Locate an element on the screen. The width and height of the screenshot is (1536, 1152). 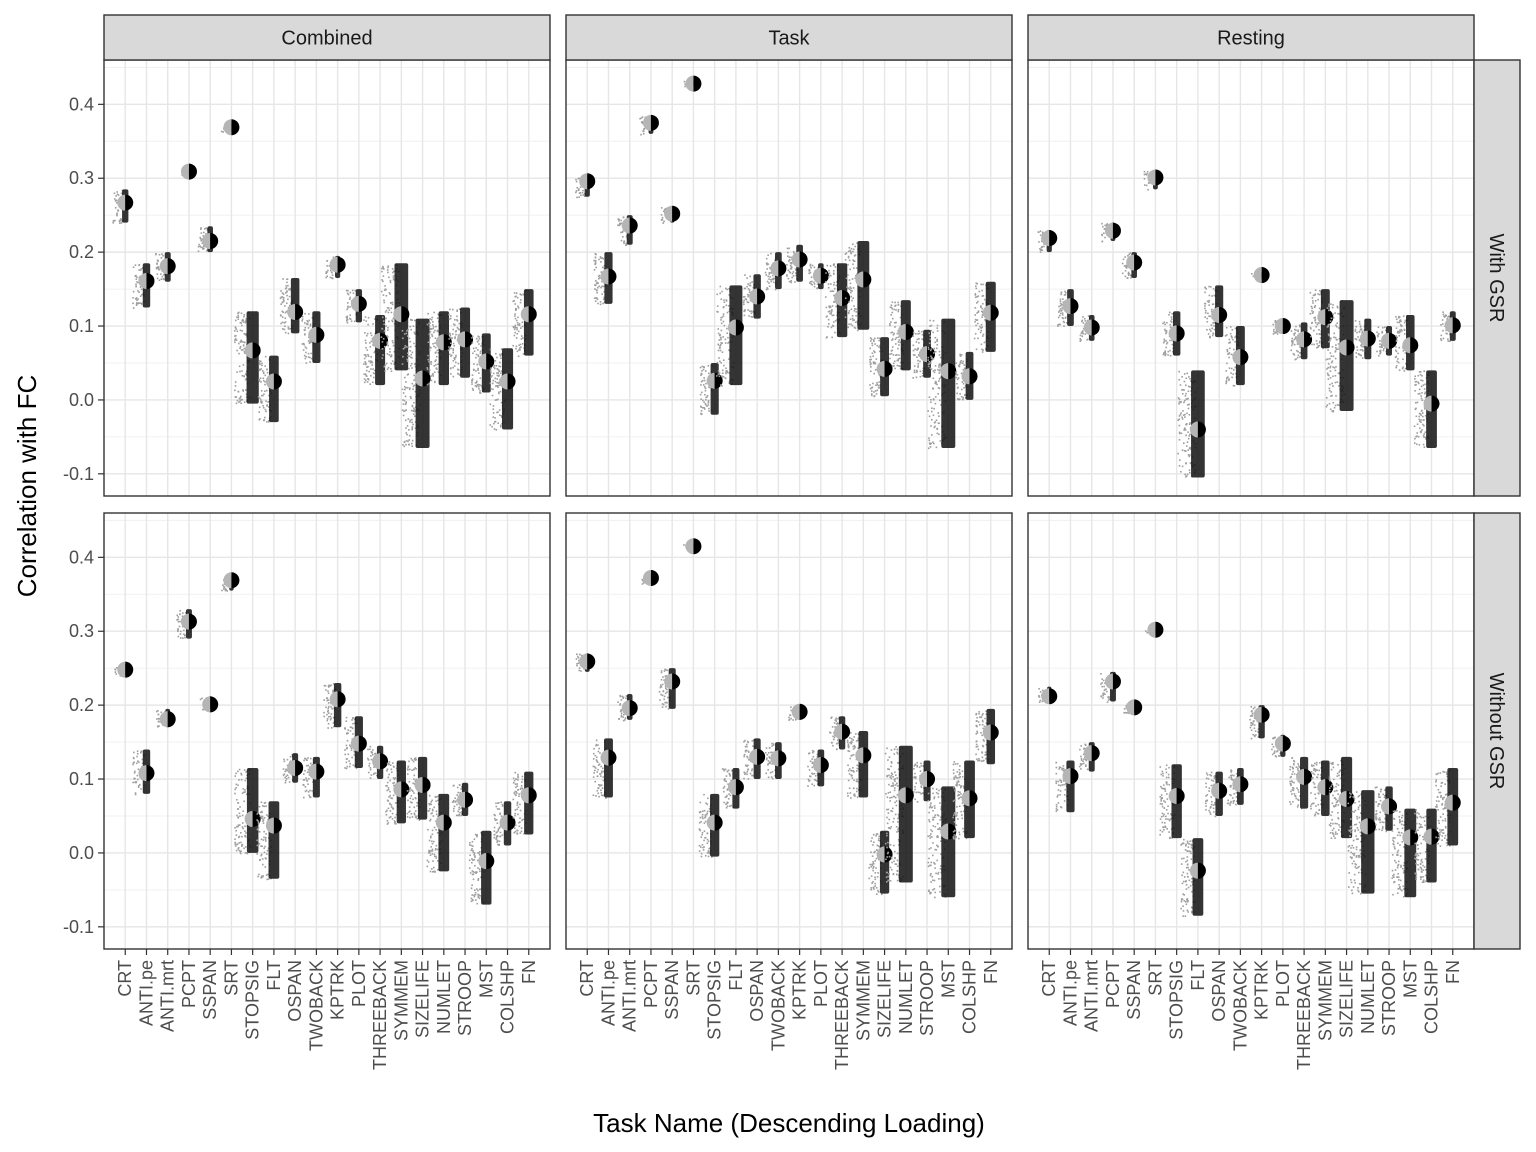
data-point-NUMLET is located at coordinates (901, 335).